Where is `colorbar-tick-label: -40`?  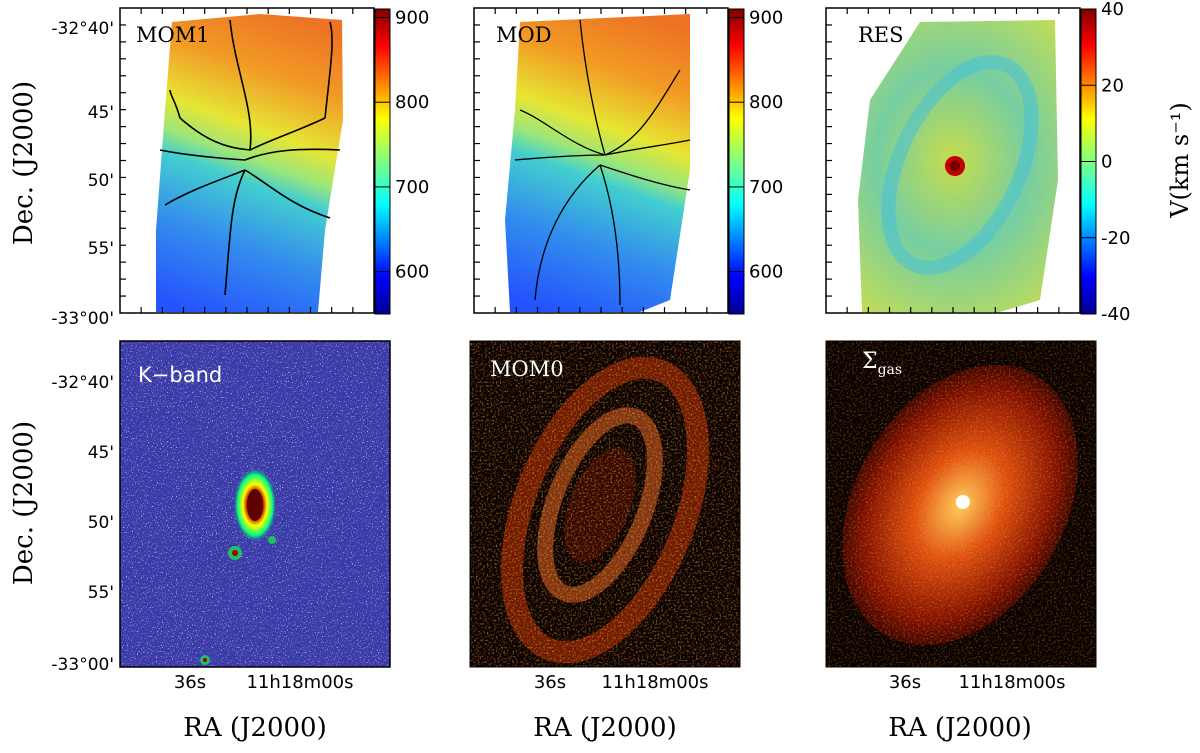
colorbar-tick-label: -40 is located at coordinates (1115, 314).